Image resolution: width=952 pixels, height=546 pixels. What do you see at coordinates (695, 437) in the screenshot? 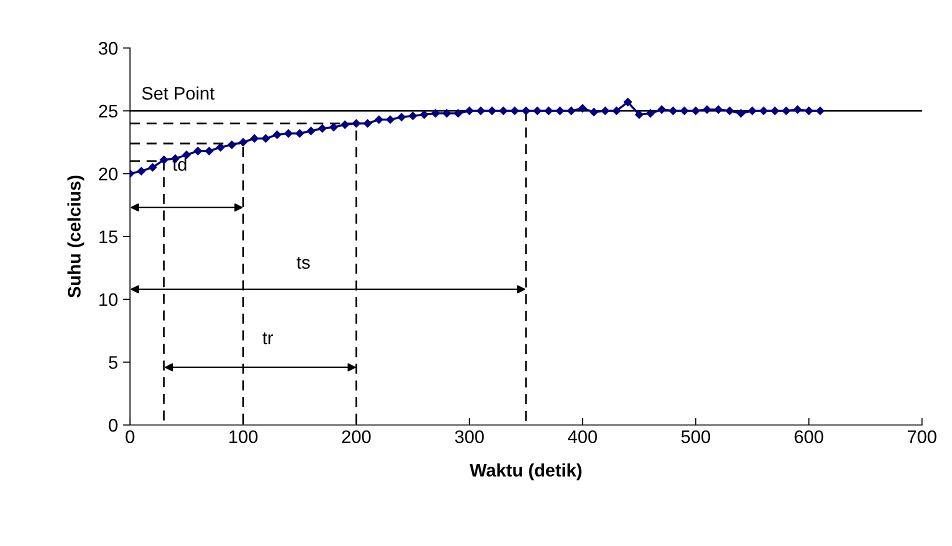
I see `x-tick-label: 500` at bounding box center [695, 437].